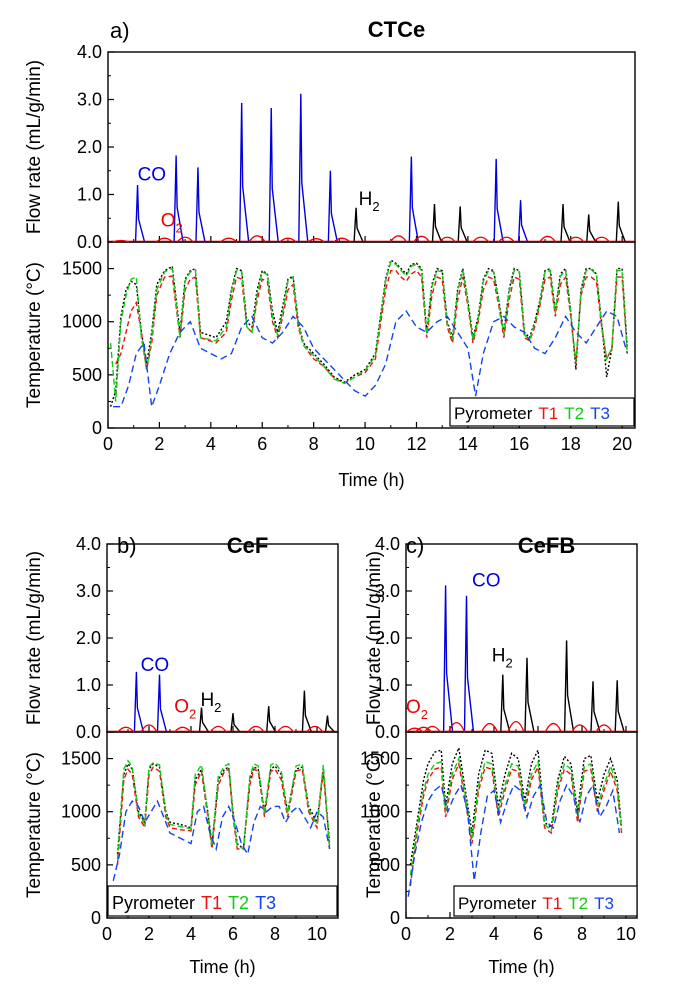 The image size is (675, 984). Describe the element at coordinates (571, 444) in the screenshot. I see `xtick-label: 18` at that location.